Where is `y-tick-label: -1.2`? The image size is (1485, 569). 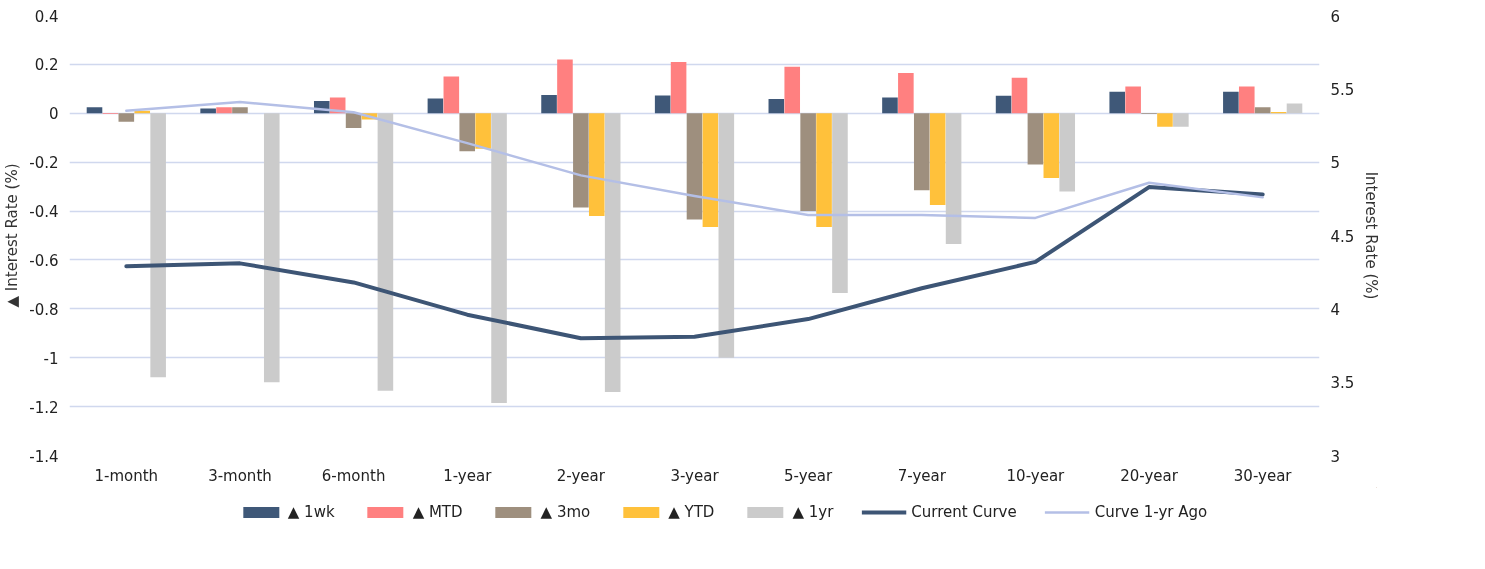
y-tick-label: -1.2 is located at coordinates (44, 407).